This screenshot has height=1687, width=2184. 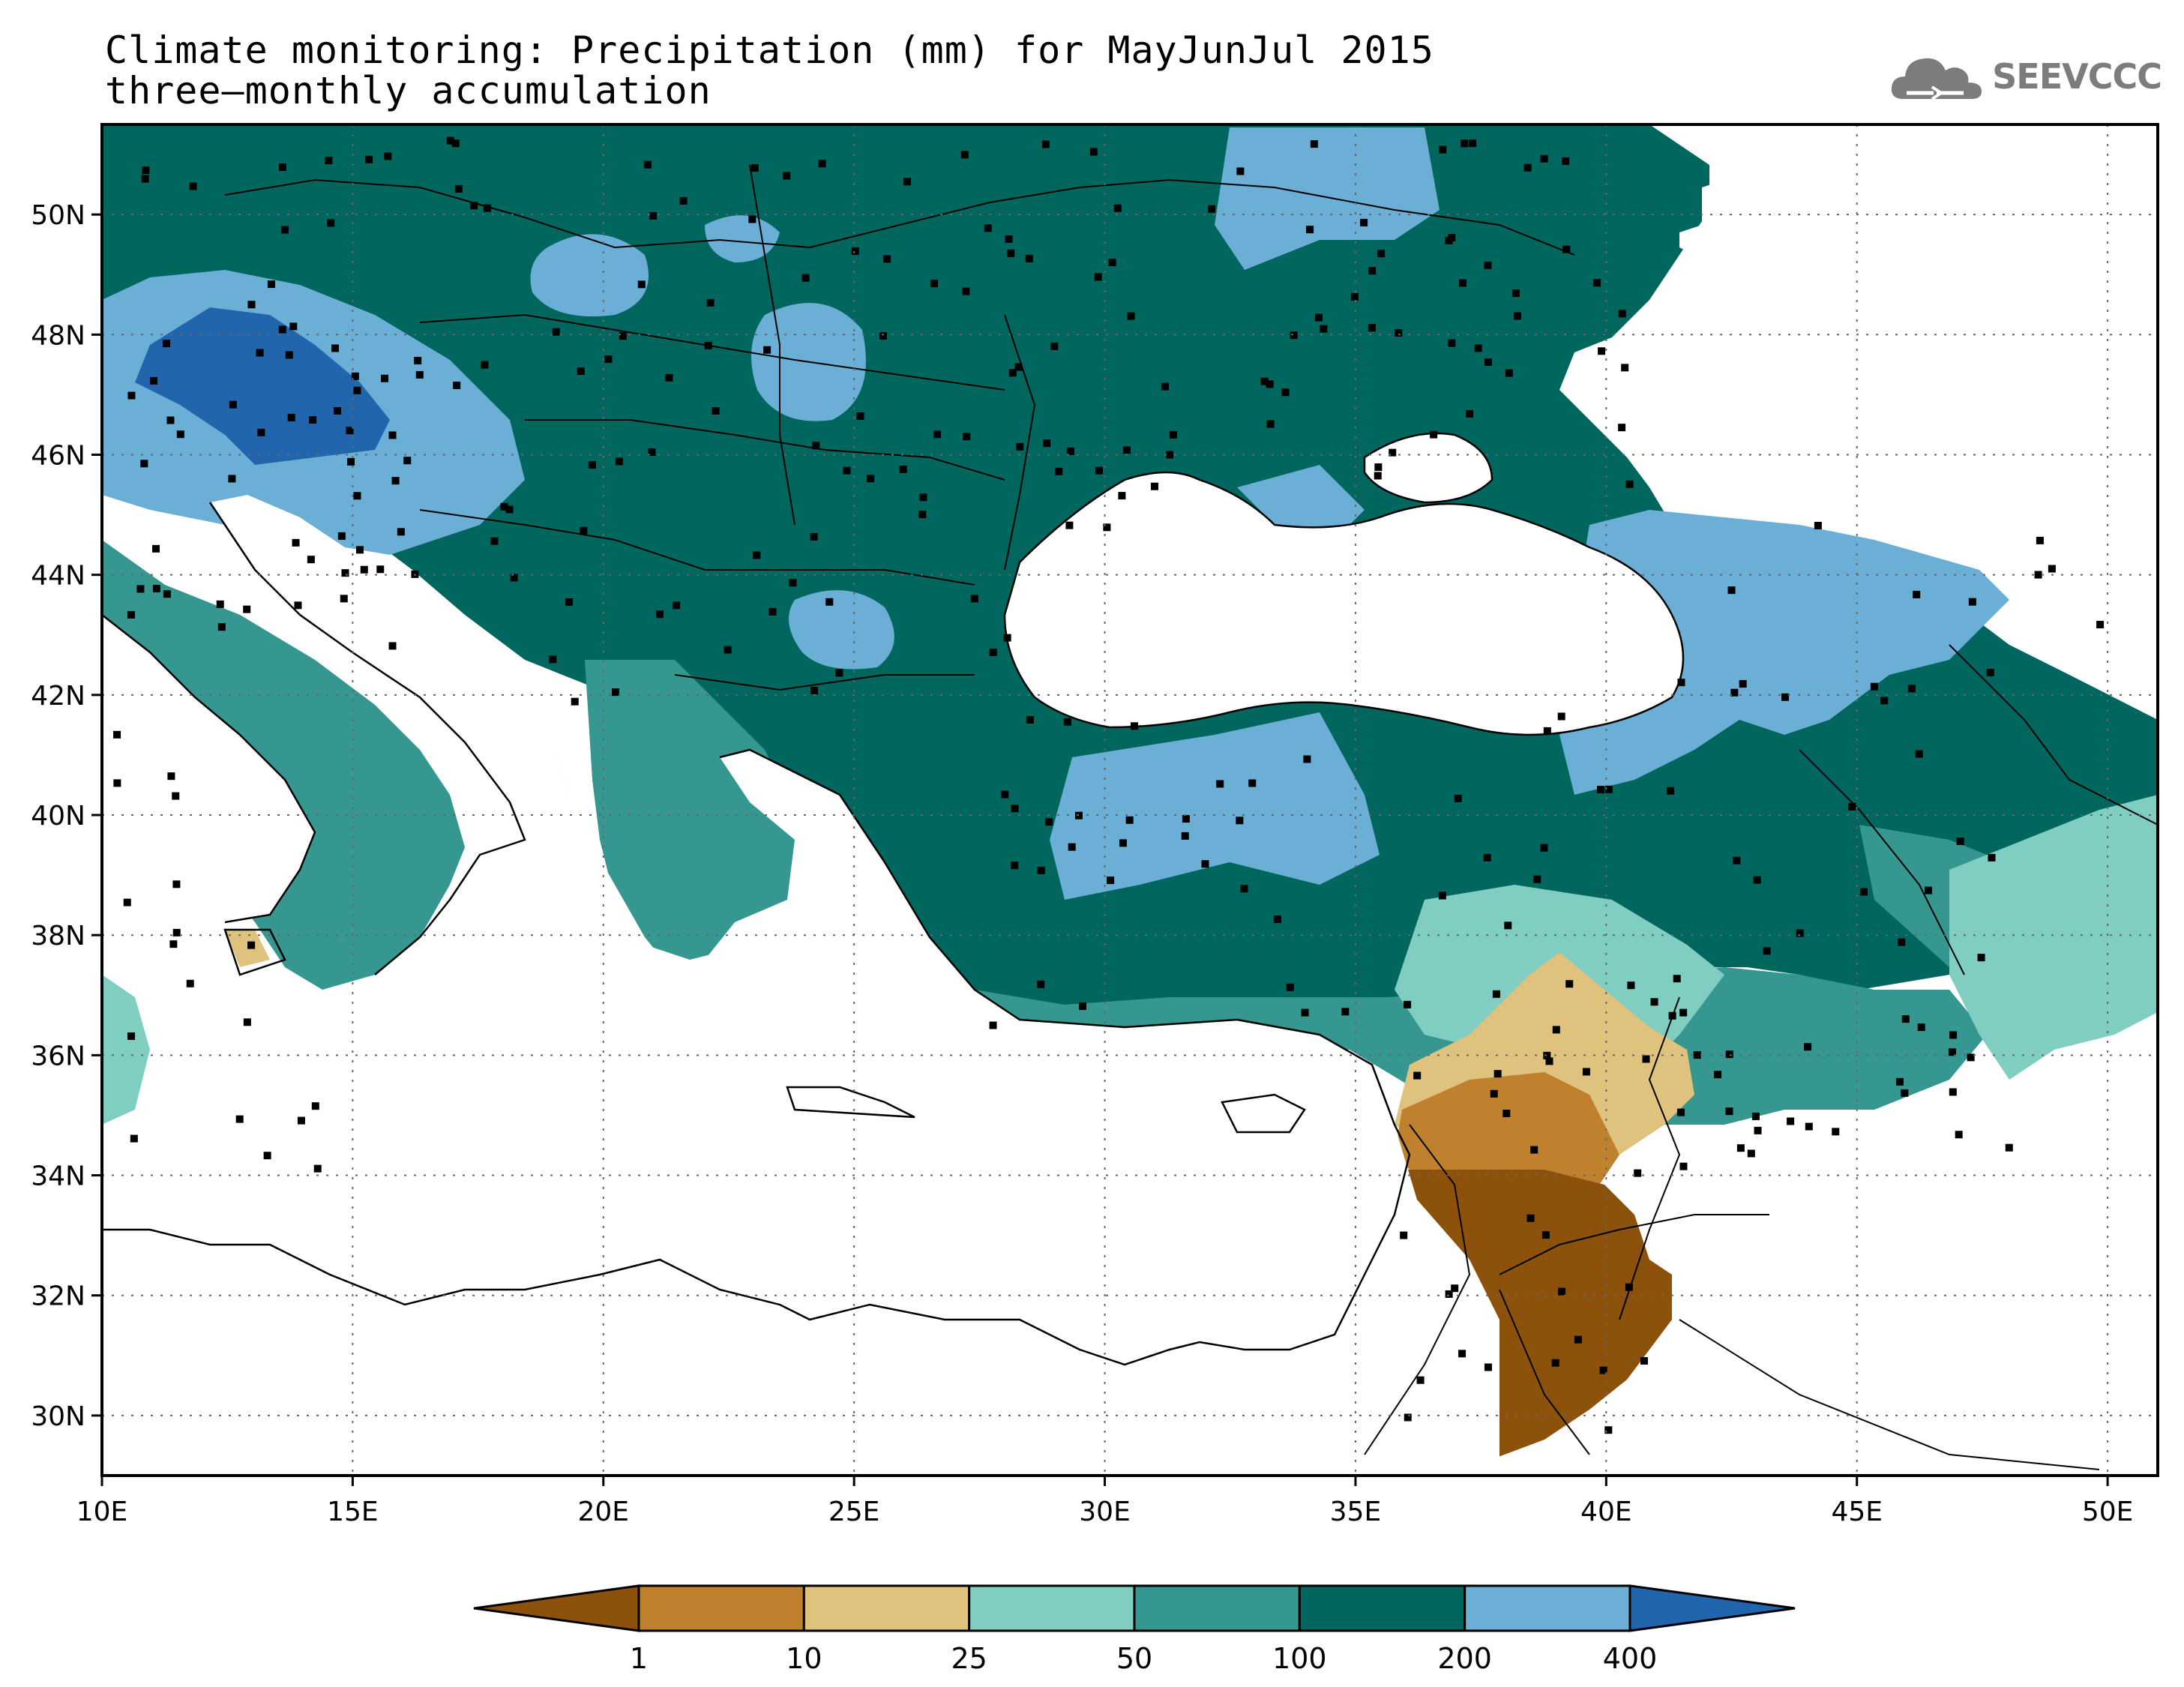 I want to click on y-tick-label: 34N, so click(x=58, y=1176).